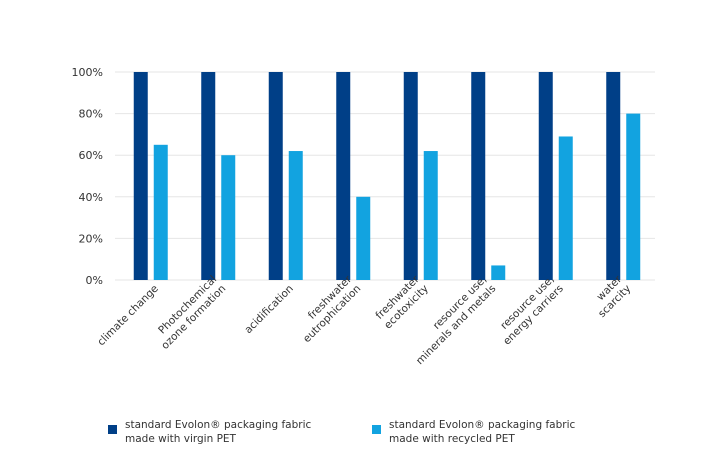 Image resolution: width=720 pixels, height=475 pixels. I want to click on x-tick-label: acidification, so click(268, 309).